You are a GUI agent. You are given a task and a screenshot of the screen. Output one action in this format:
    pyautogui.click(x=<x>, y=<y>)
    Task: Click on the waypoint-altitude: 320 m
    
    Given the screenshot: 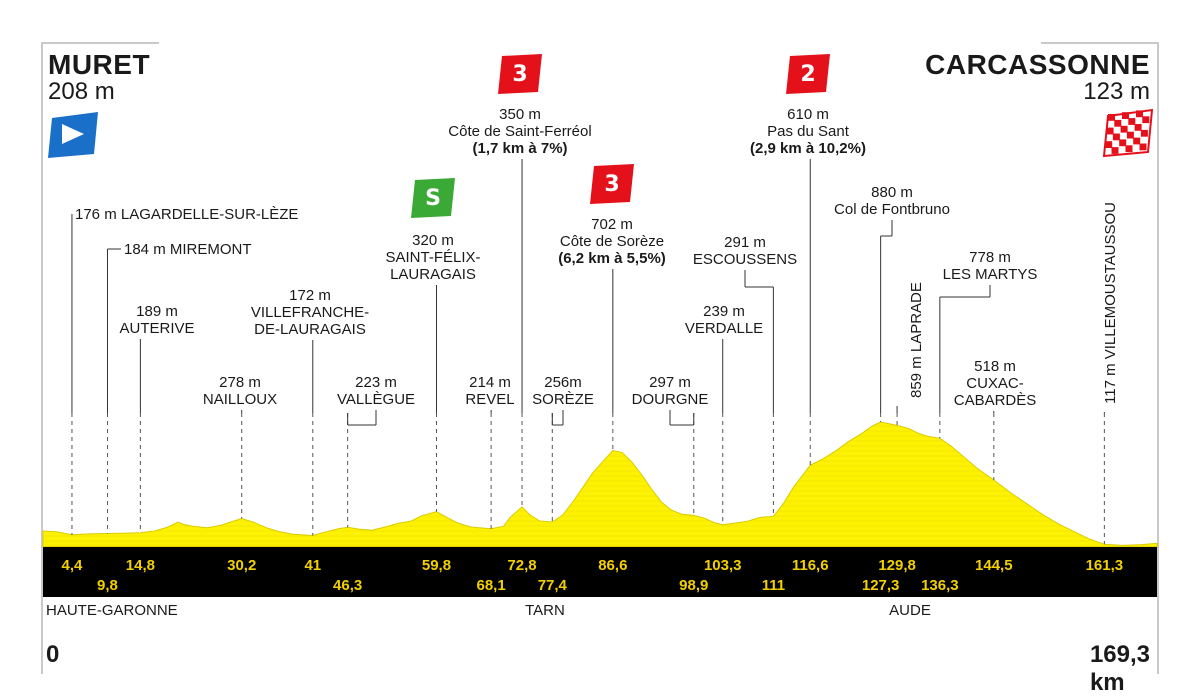 What is the action you would take?
    pyautogui.click(x=433, y=240)
    